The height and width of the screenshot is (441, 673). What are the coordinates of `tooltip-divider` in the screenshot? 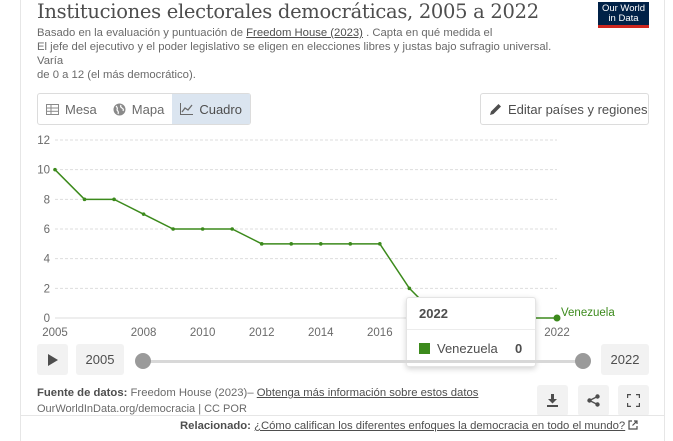 It's located at (471, 329).